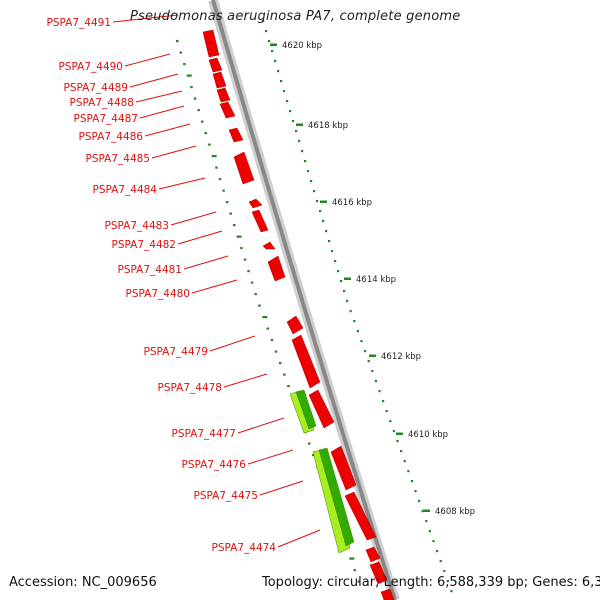 This screenshot has height=600, width=600. I want to click on gene-label: PSPA7_4482, so click(144, 245).